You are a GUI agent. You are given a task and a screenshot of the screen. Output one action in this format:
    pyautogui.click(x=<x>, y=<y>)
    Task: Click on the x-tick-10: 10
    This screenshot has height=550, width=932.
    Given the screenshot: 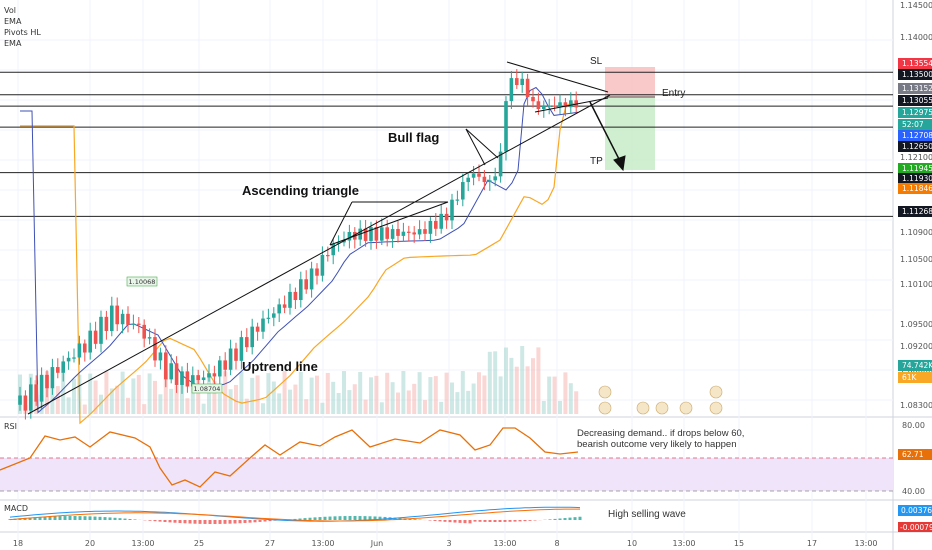 What is the action you would take?
    pyautogui.click(x=632, y=543)
    